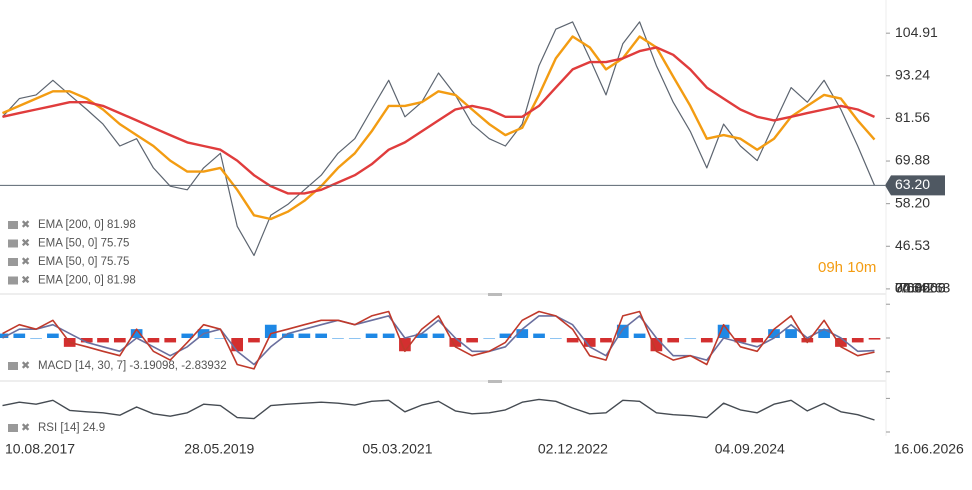 This screenshot has height=490, width=972. I want to click on x-tick-label: 04.09.2024, so click(750, 449).